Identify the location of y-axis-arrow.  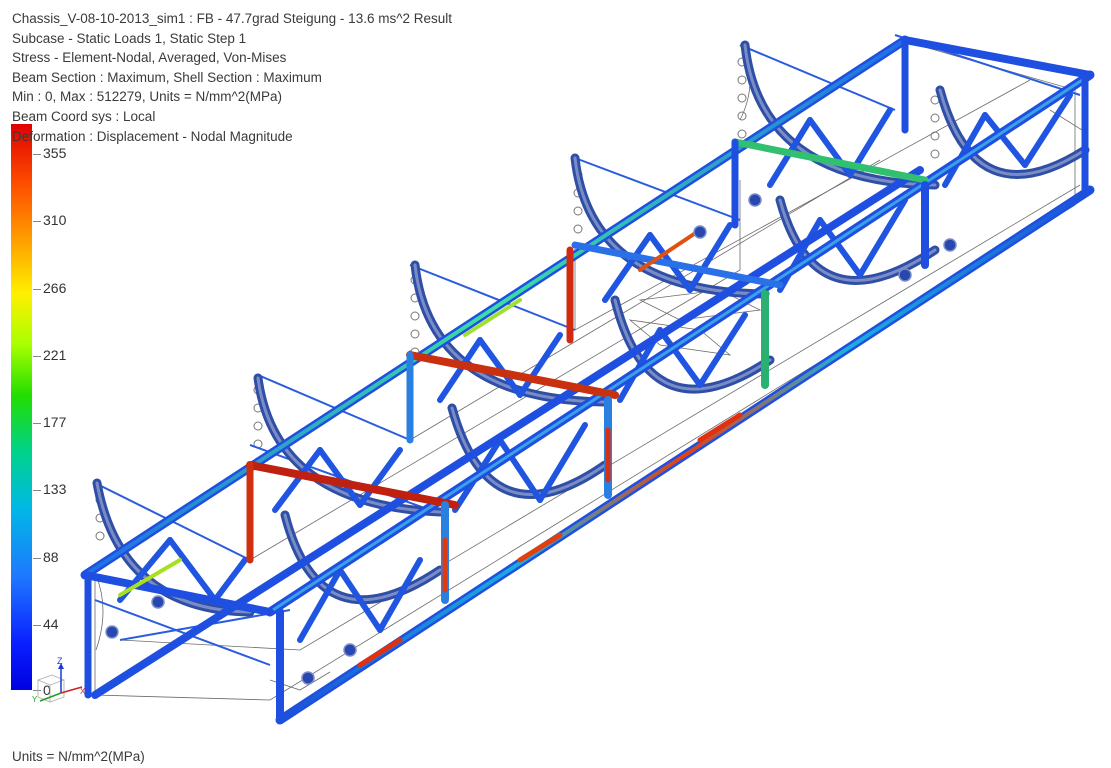
(50, 697).